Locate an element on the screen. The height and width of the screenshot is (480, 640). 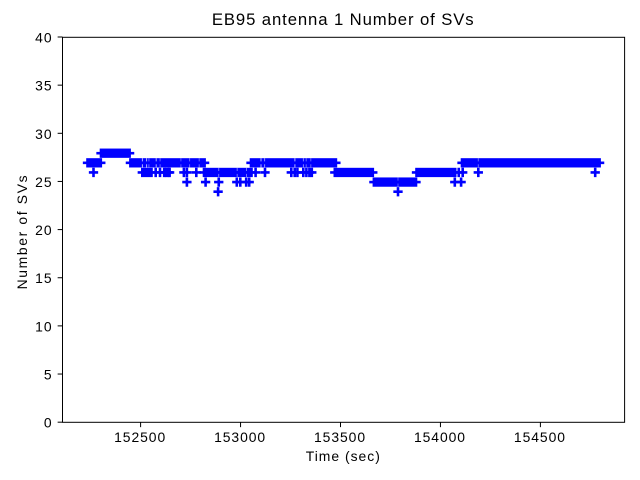
svg-text: 5 is located at coordinates (48, 375).